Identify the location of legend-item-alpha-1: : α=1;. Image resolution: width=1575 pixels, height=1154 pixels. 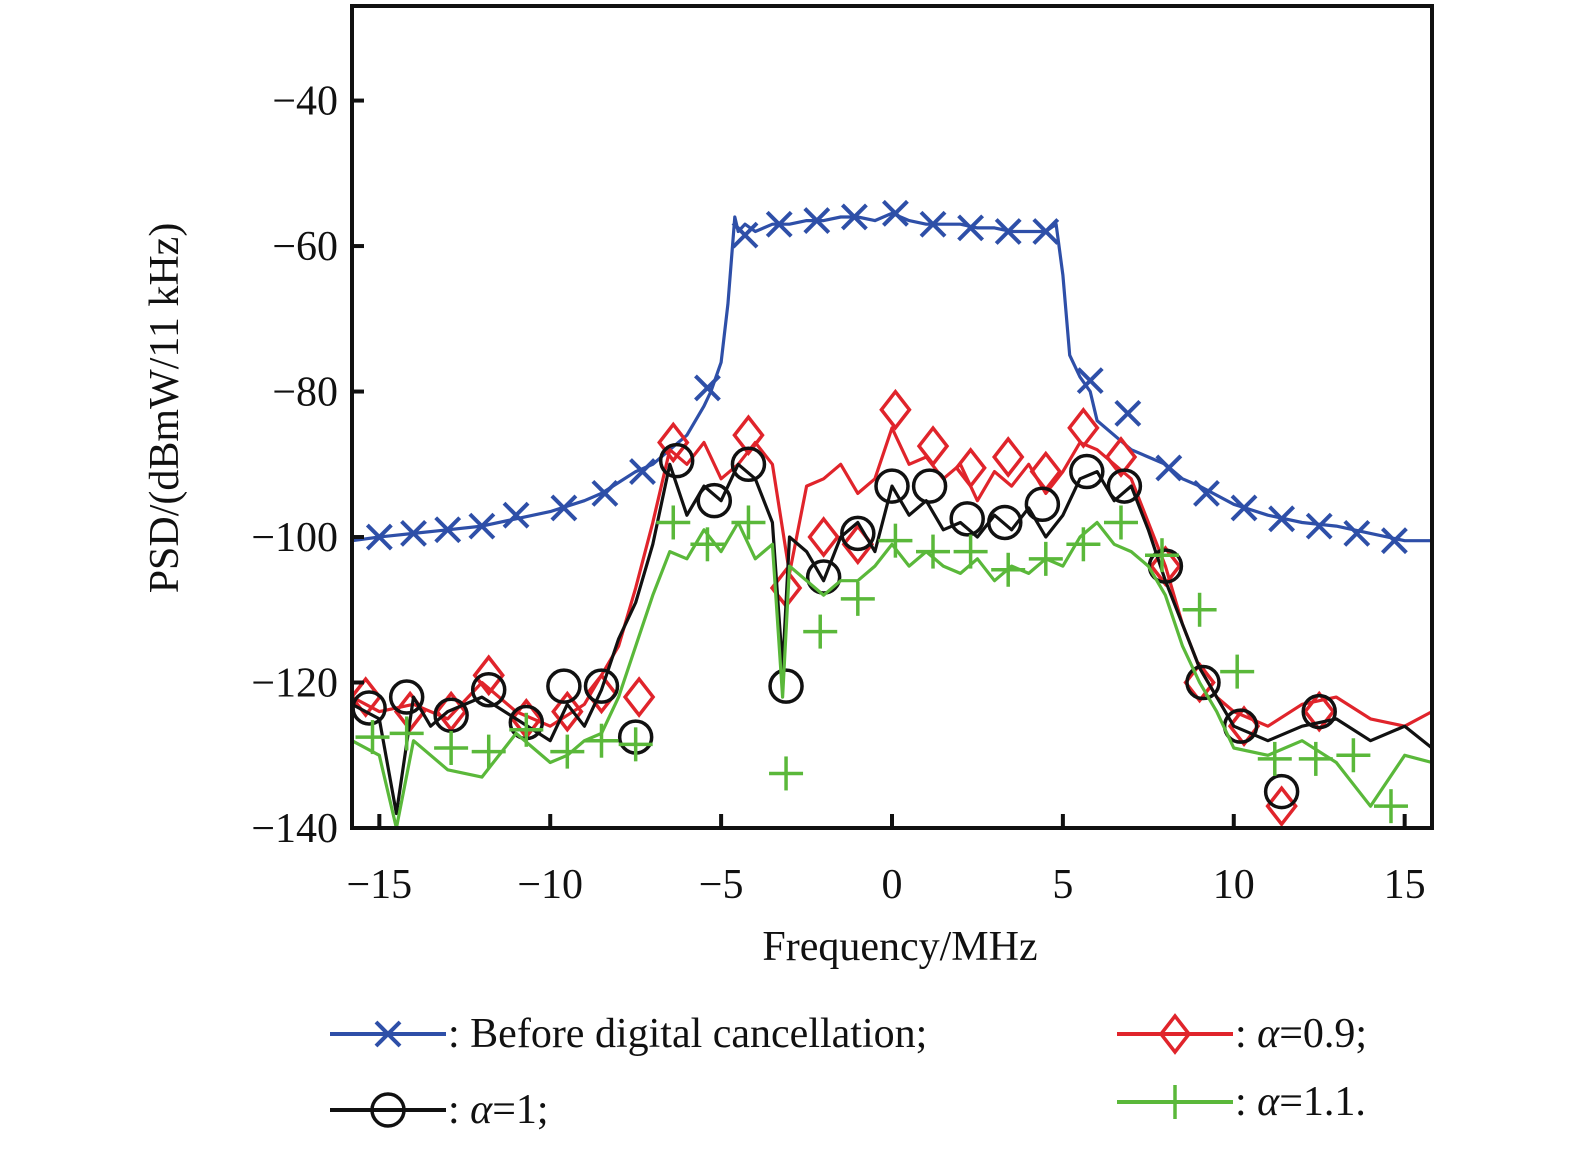
(438, 1110).